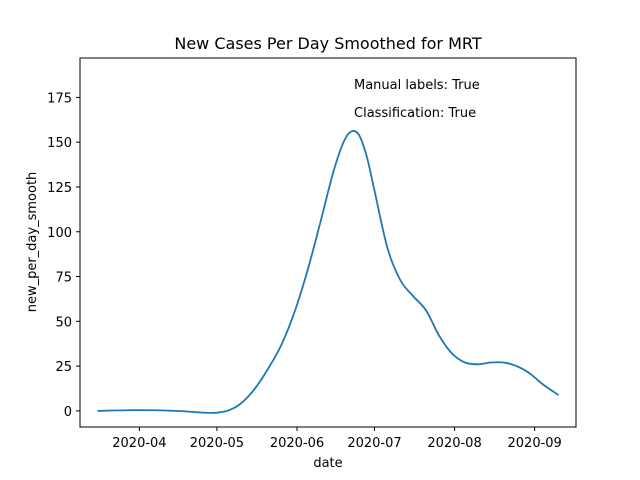 This screenshot has height=480, width=640. What do you see at coordinates (32, 242) in the screenshot?
I see `y-axis-label: new_per_day_smooth` at bounding box center [32, 242].